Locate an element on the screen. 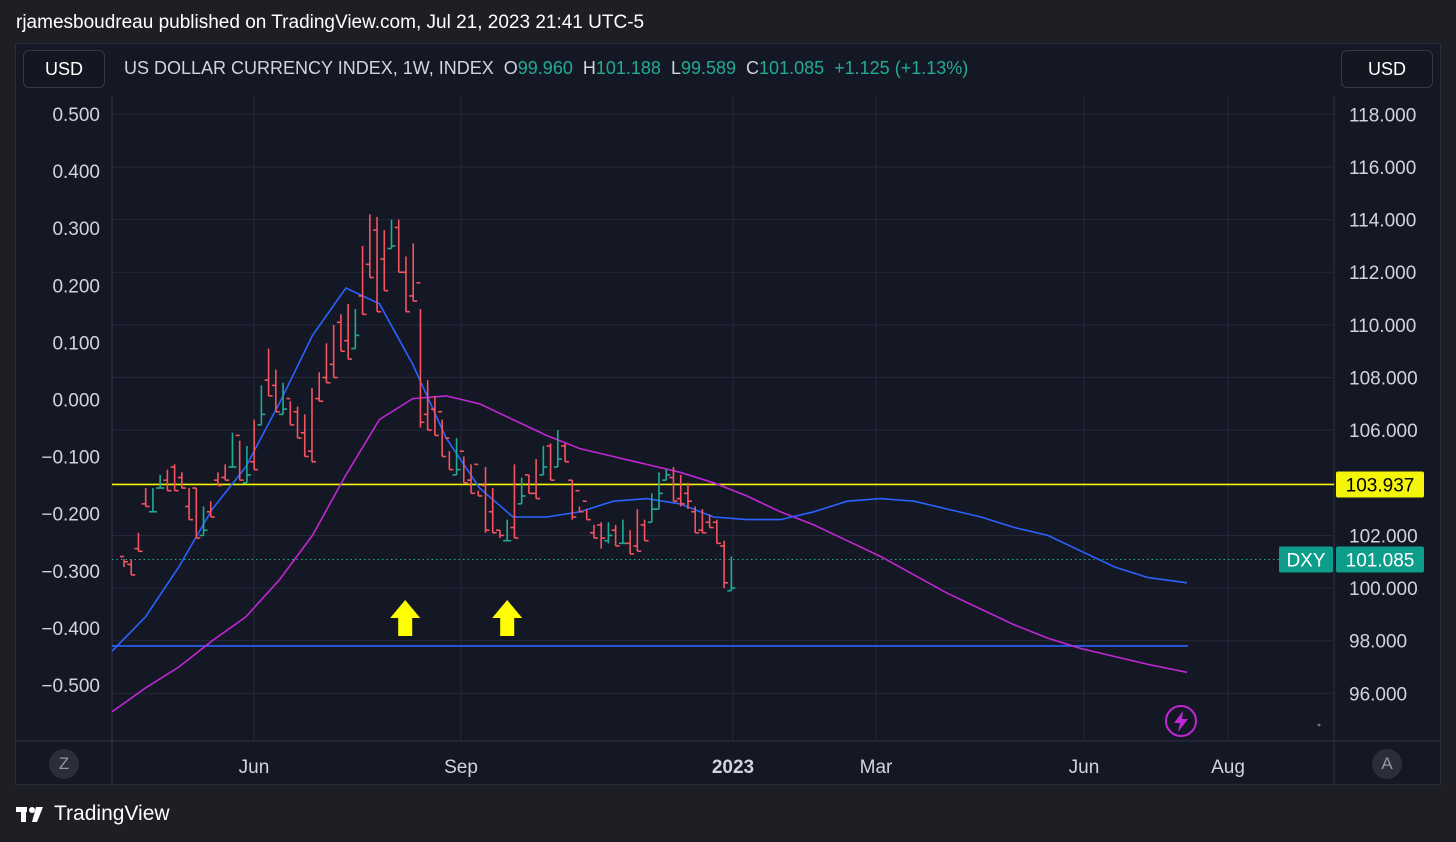 The height and width of the screenshot is (842, 1456). auto-scale-button: A is located at coordinates (1387, 764).